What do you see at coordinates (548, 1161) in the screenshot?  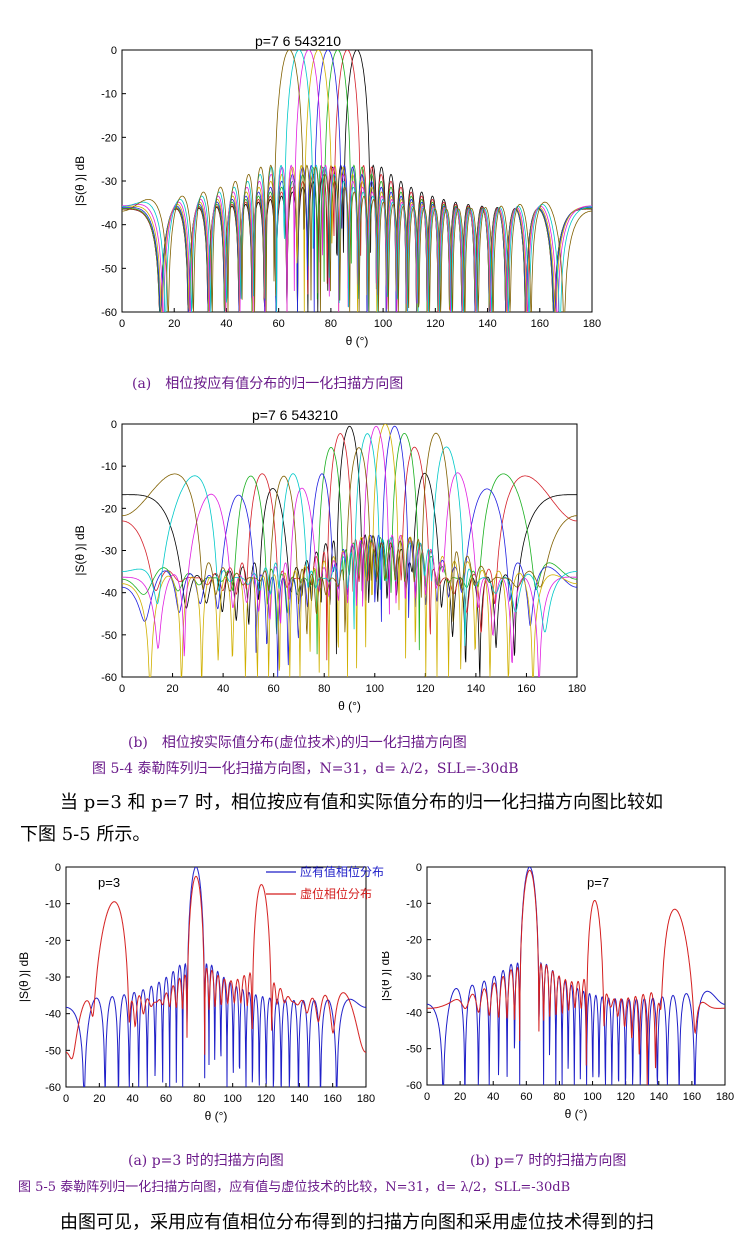 I see `fig5b-caption: (b) p=7 时的扫描方向图` at bounding box center [548, 1161].